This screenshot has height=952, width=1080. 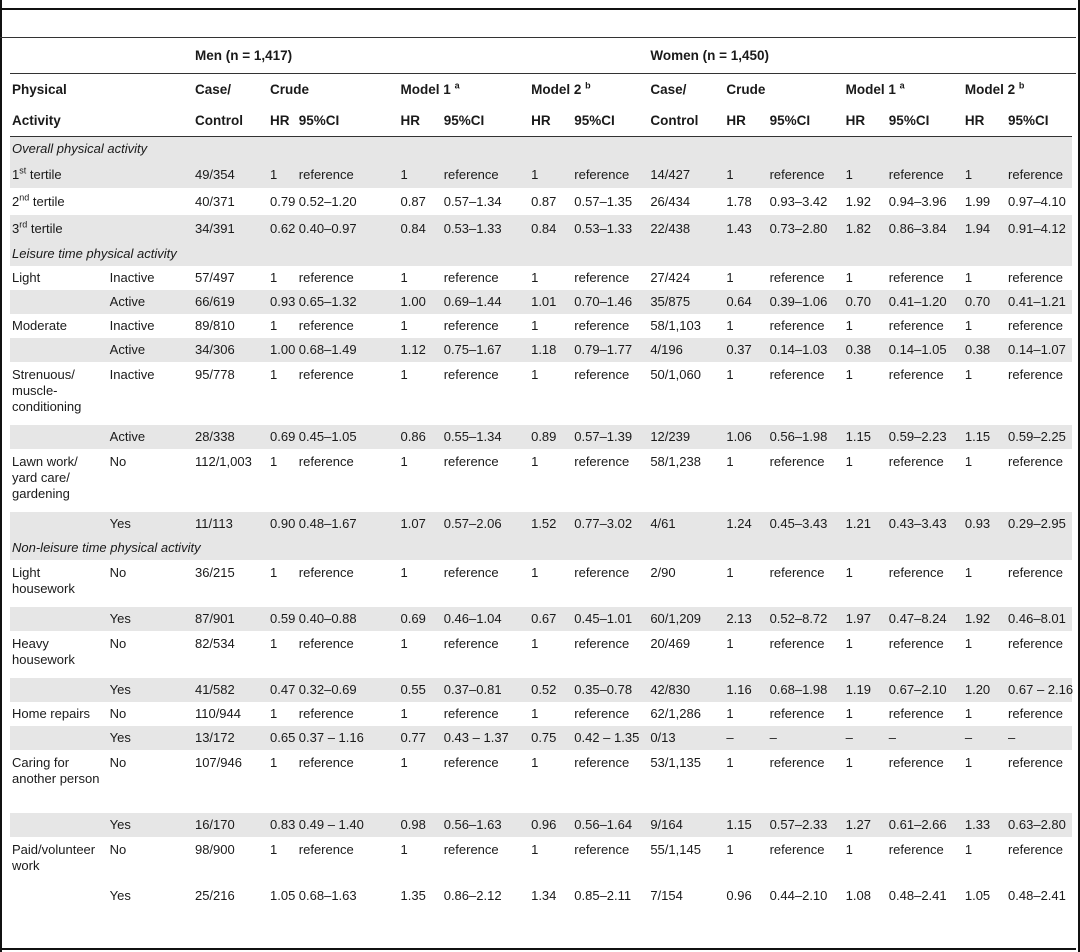 What do you see at coordinates (686, 738) in the screenshot?
I see `table-cell: 0/13` at bounding box center [686, 738].